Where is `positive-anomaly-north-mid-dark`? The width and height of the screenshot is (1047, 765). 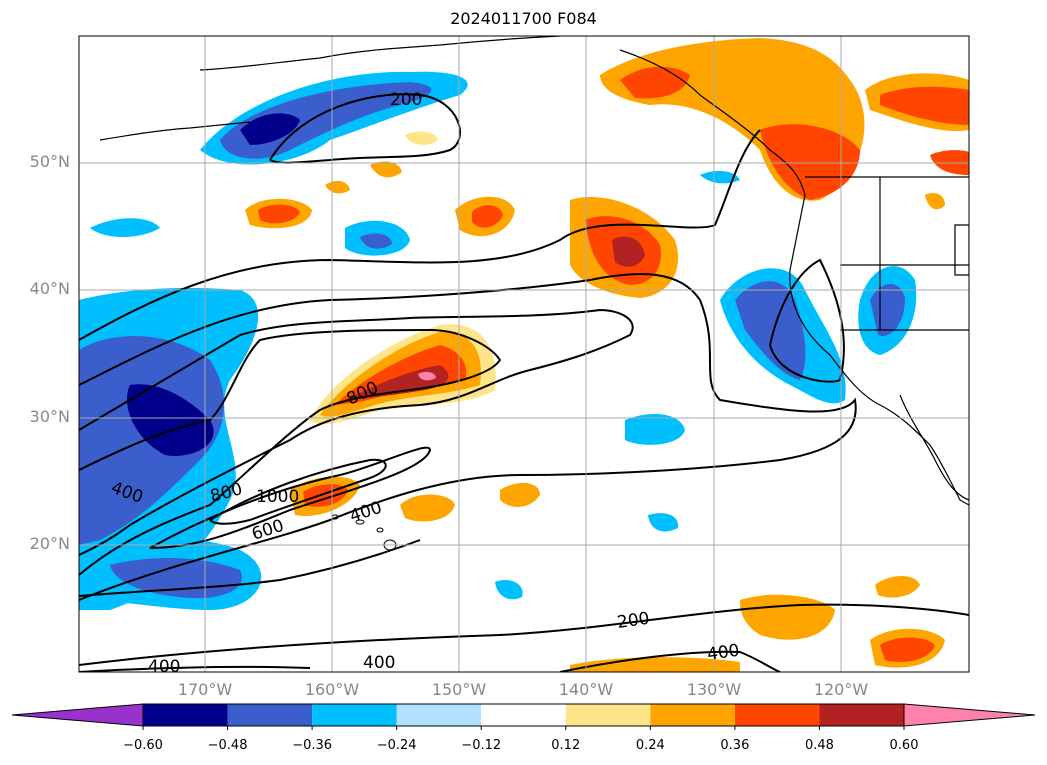 positive-anomaly-north-mid-dark is located at coordinates (628, 251).